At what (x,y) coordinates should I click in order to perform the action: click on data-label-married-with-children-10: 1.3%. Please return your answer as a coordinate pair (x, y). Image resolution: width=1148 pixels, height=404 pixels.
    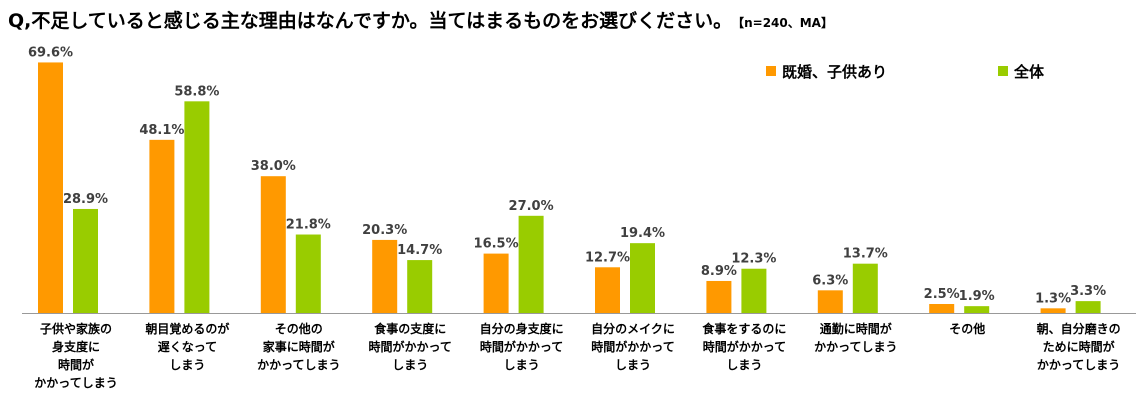
    Looking at the image, I should click on (1053, 298).